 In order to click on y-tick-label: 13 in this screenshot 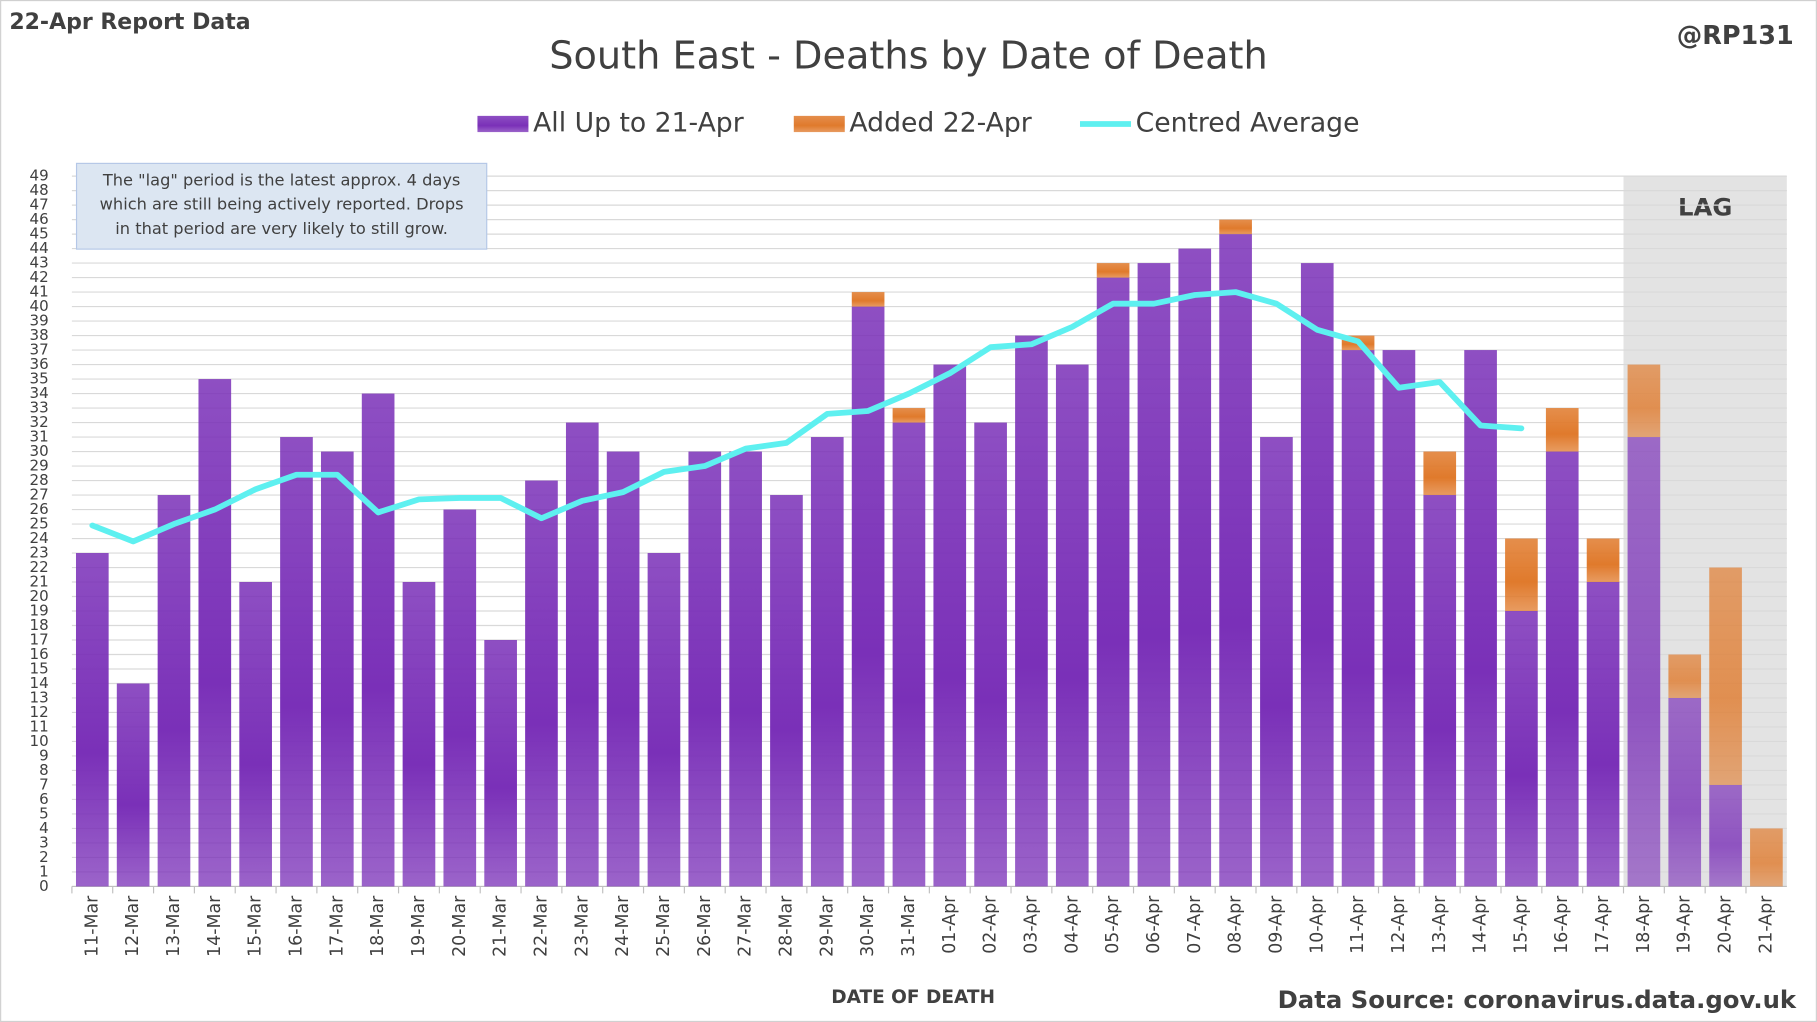, I will do `click(39, 697)`.